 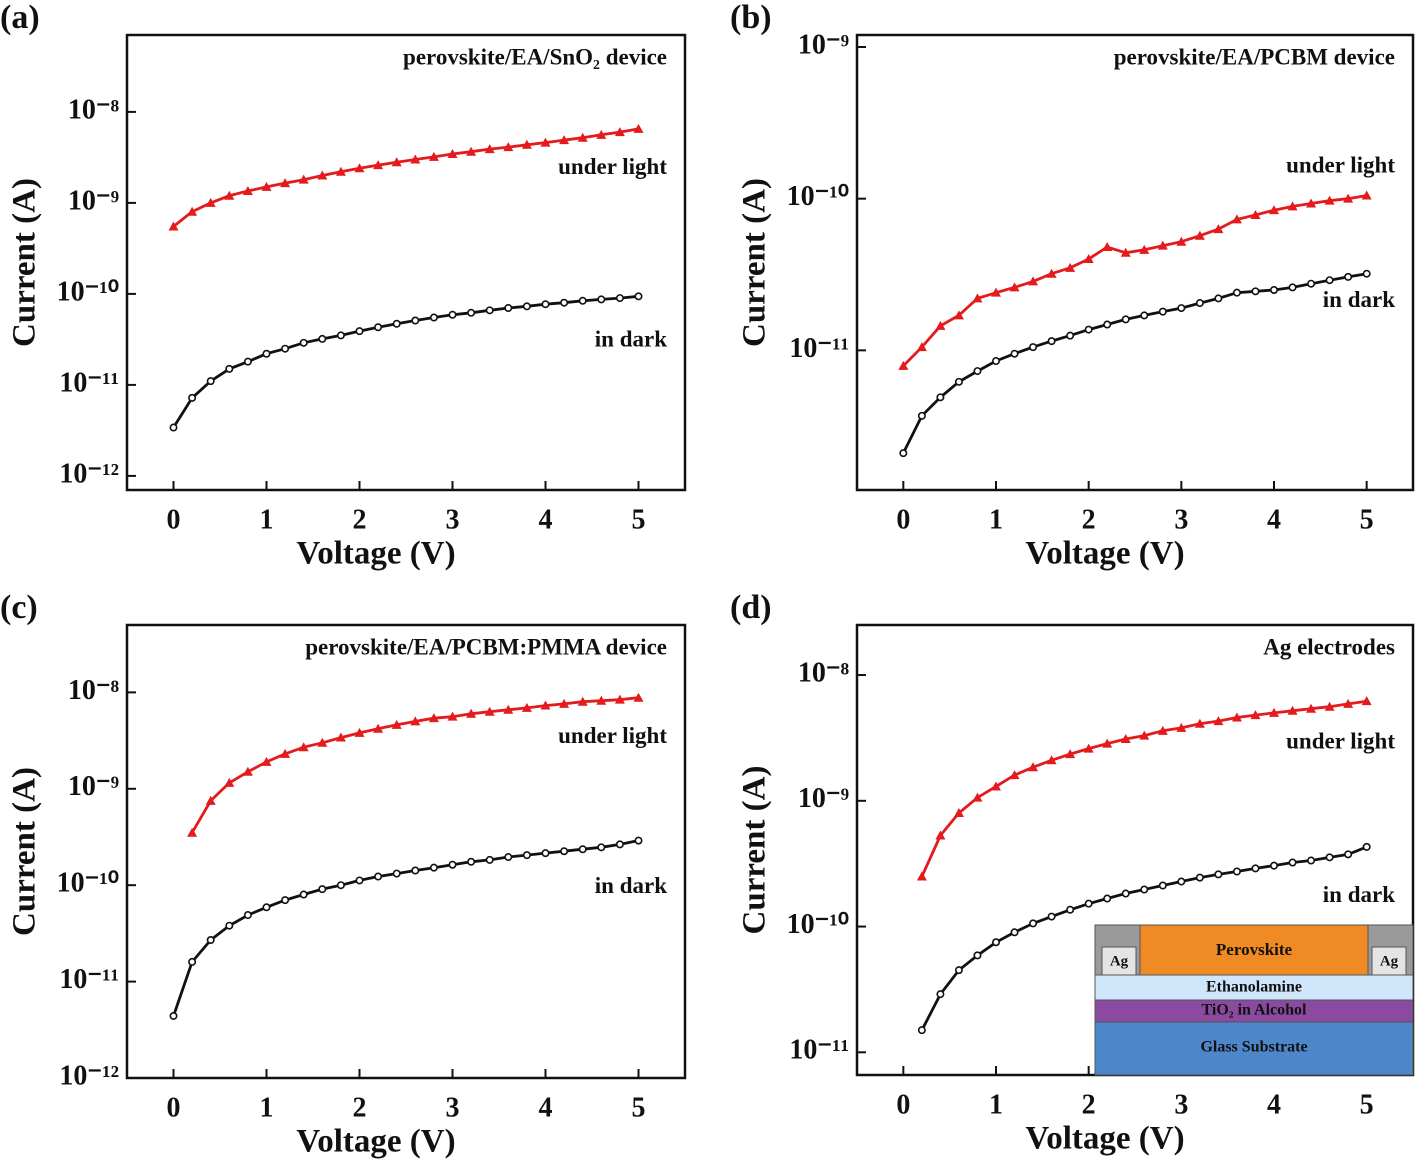 What do you see at coordinates (1329, 646) in the screenshot?
I see `panel-title: Ag electrodes` at bounding box center [1329, 646].